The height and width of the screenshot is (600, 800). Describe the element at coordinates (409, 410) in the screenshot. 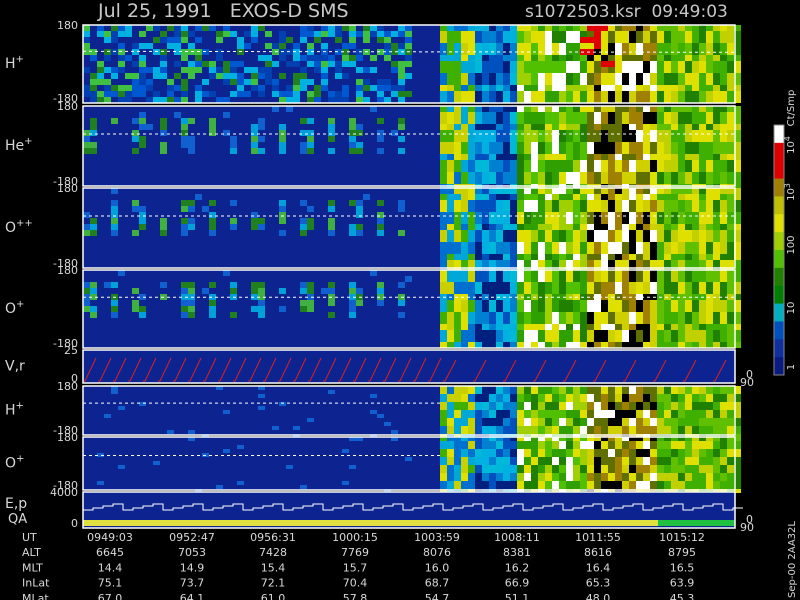

I see `panel-frame` at that location.